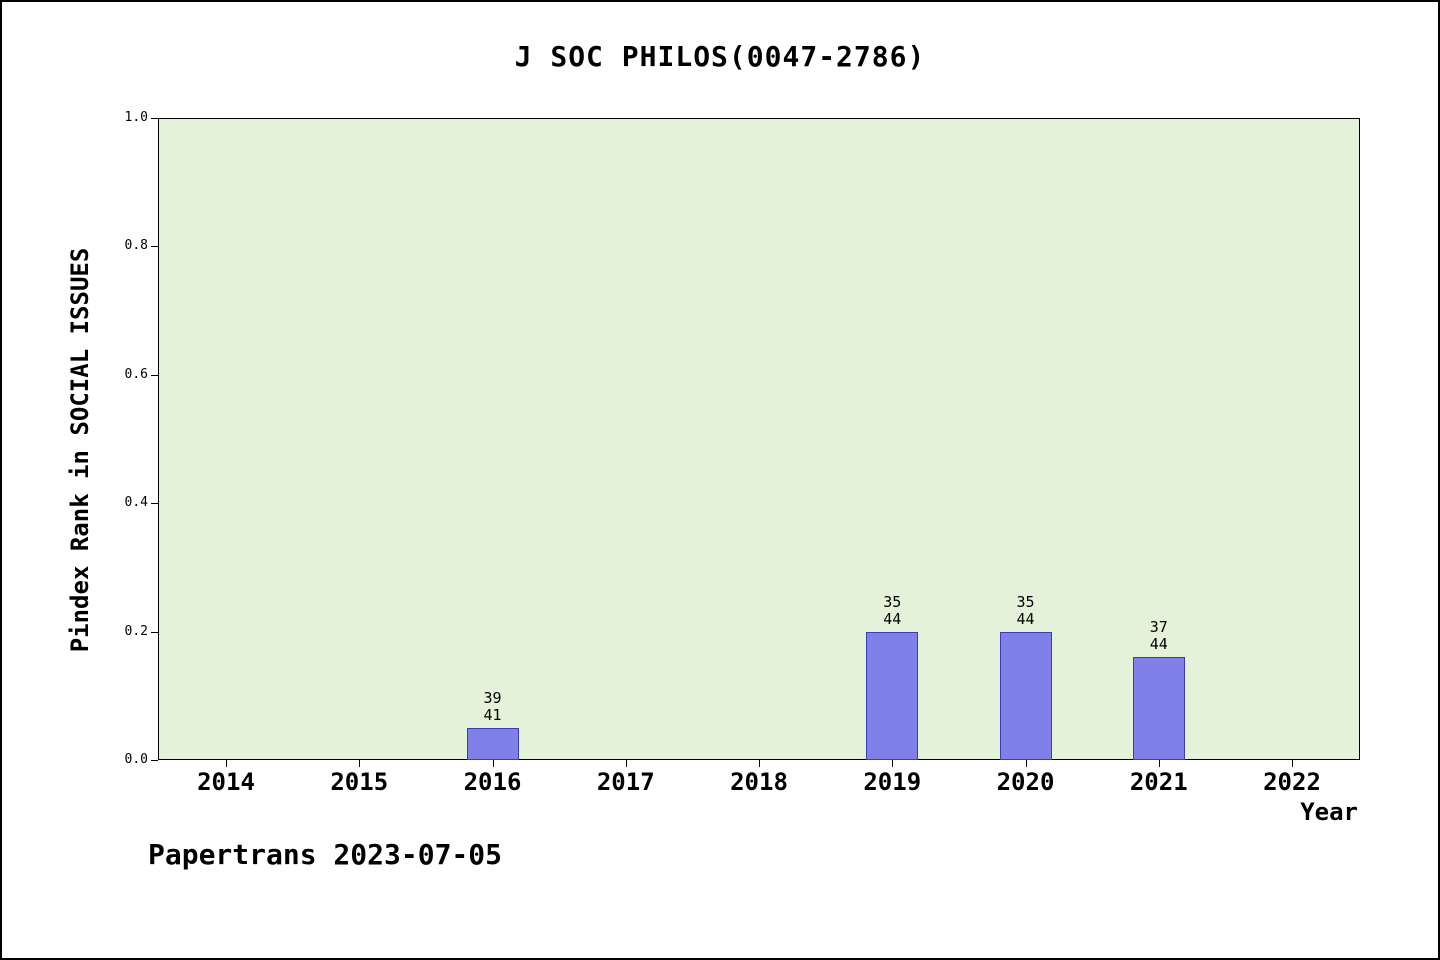  Describe the element at coordinates (136, 374) in the screenshot. I see `y-tick-label: 0.6` at that location.